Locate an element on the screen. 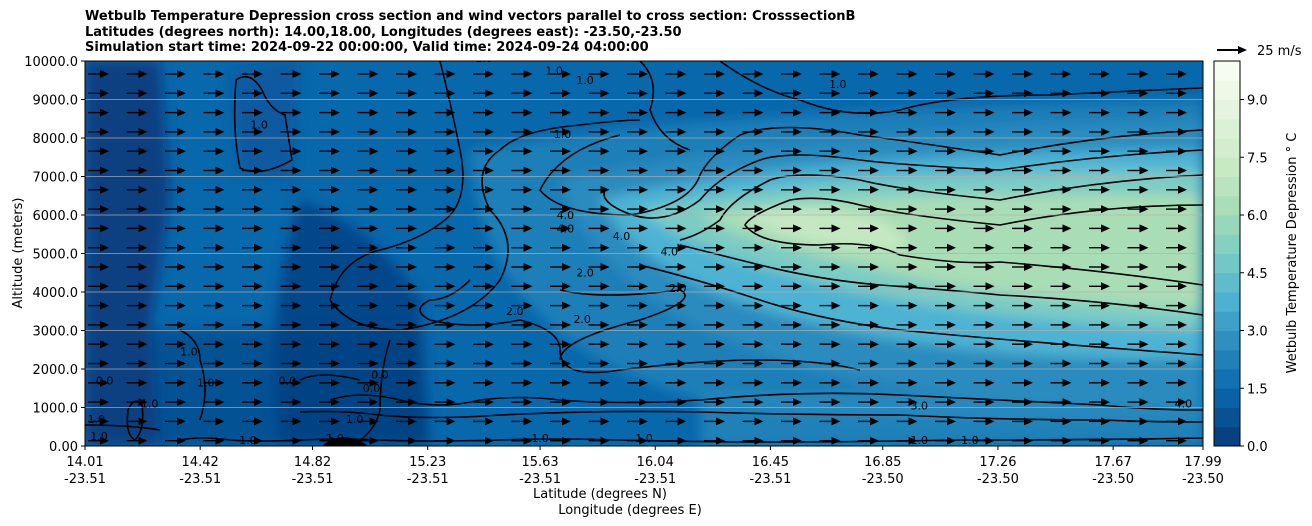 The height and width of the screenshot is (526, 1312). y-axis-label: Altitude (meters) is located at coordinates (18, 253).